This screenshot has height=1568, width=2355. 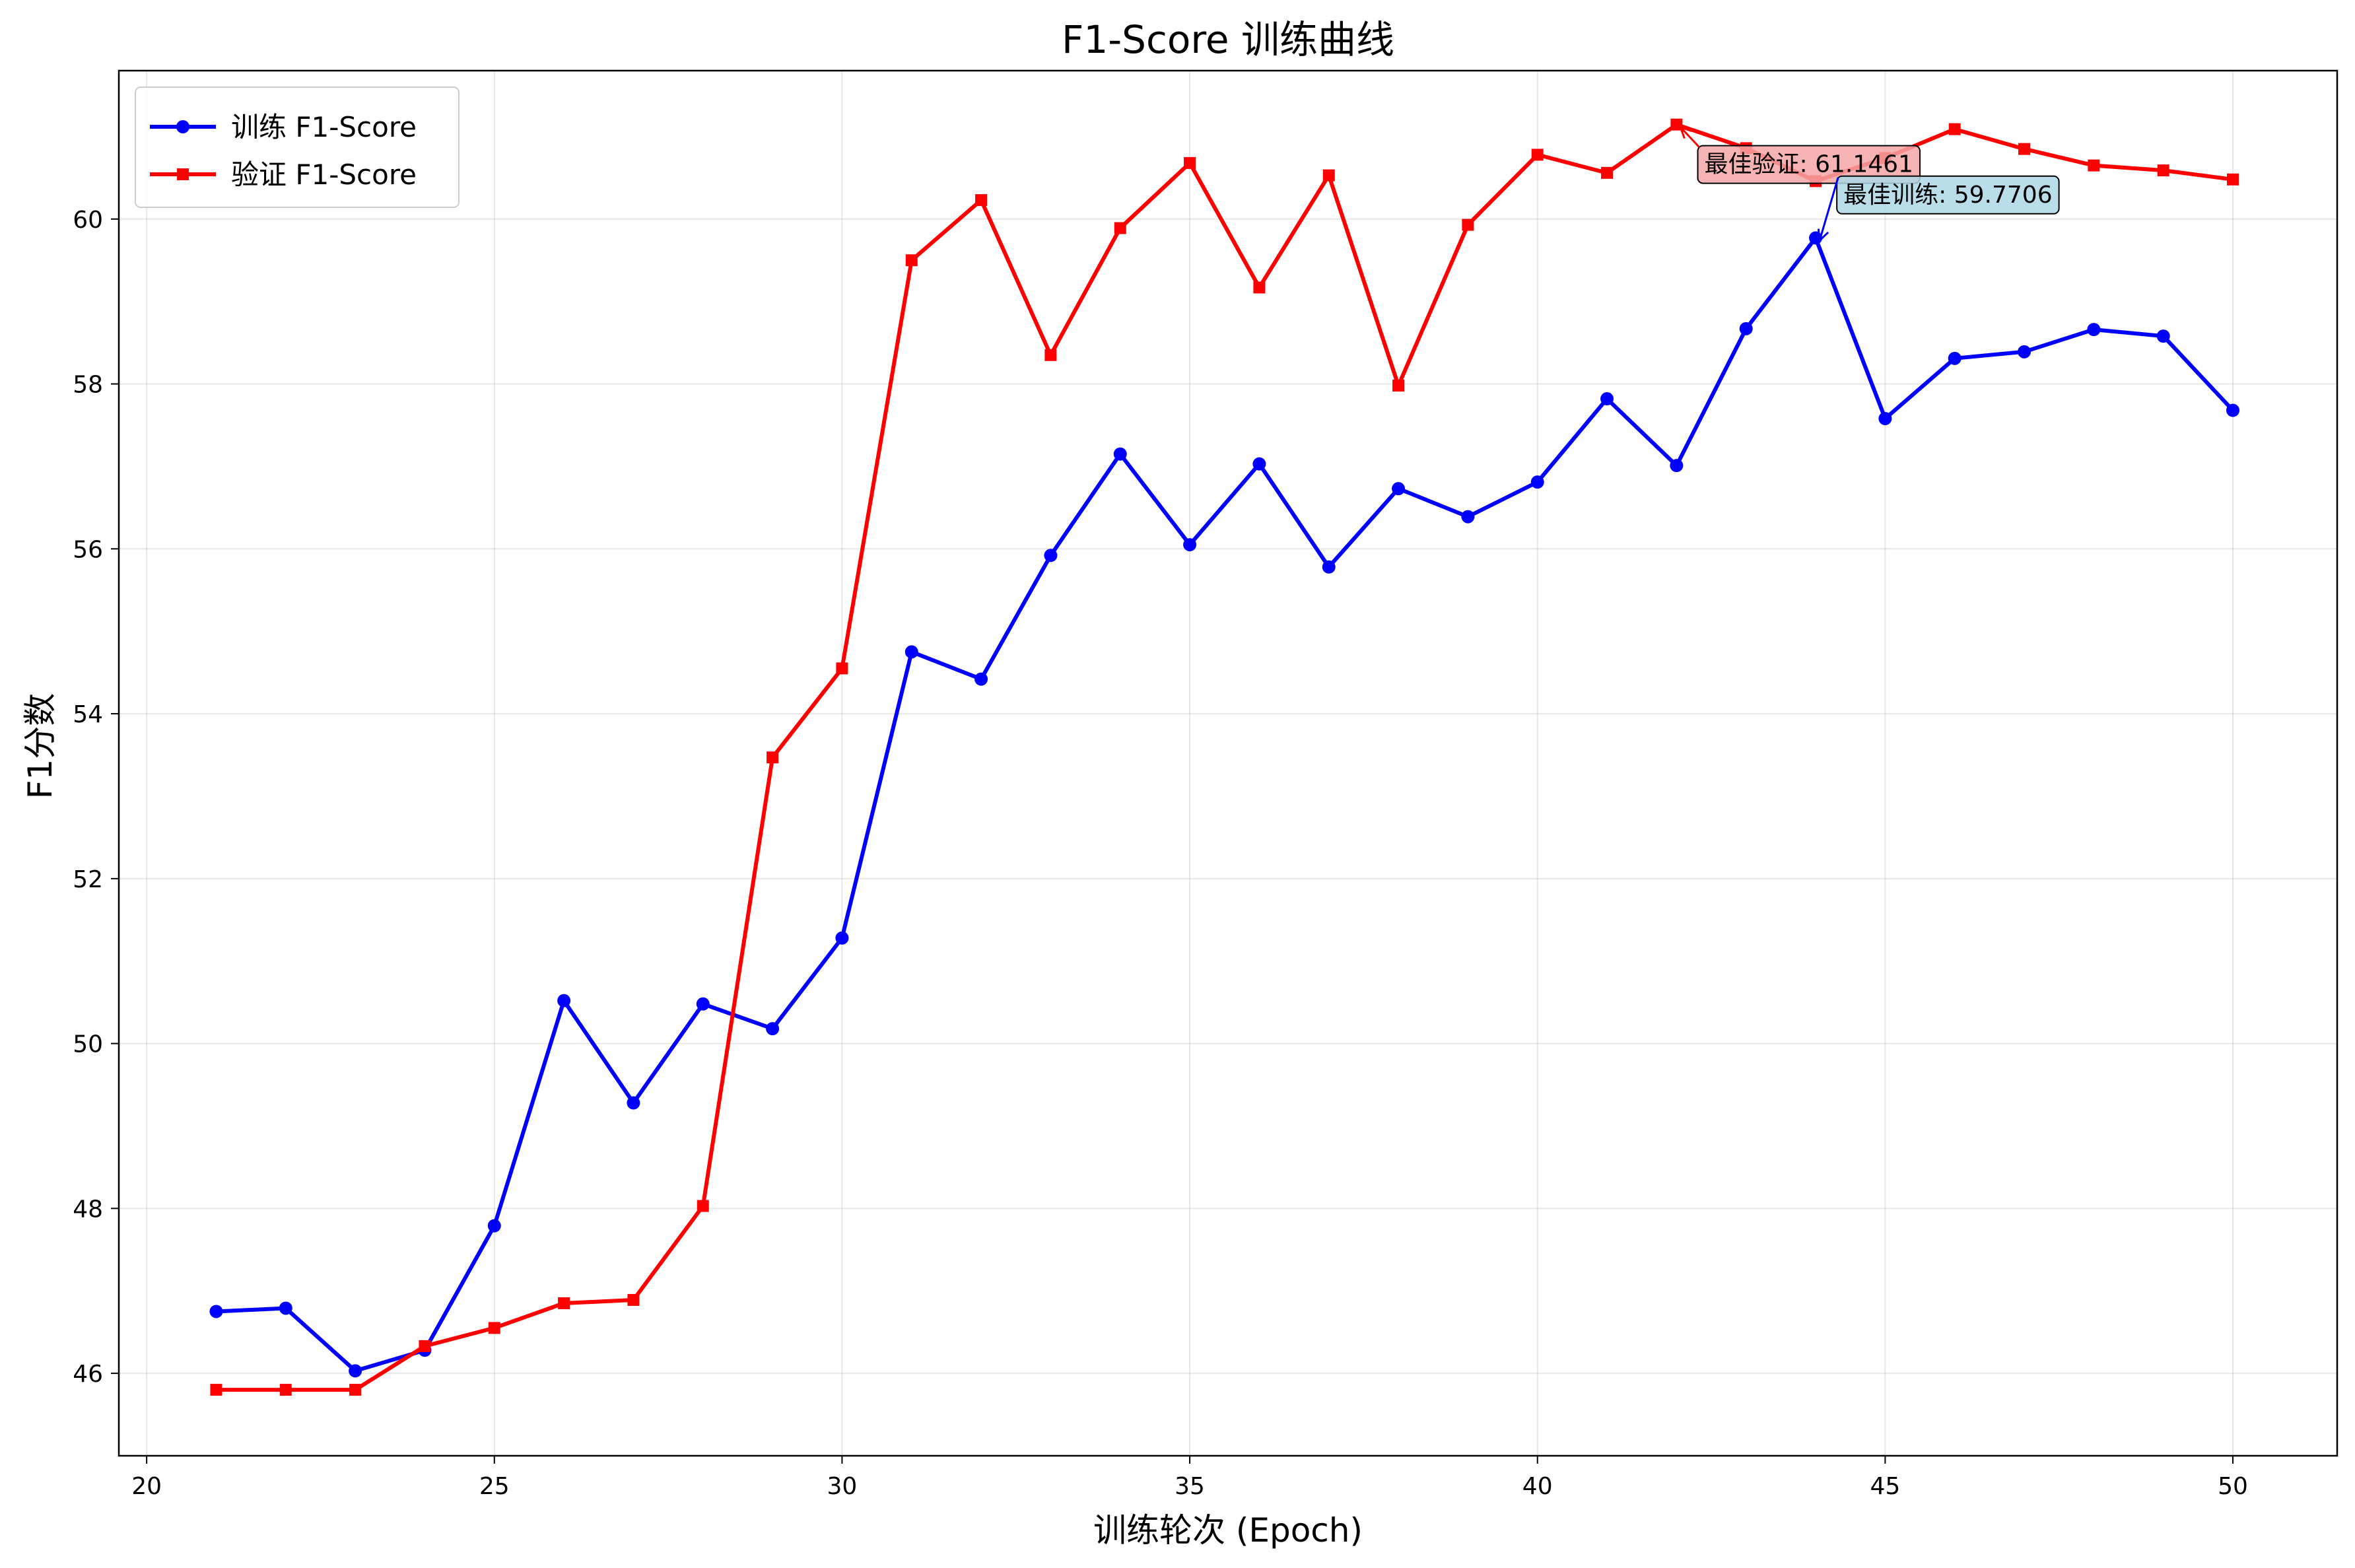 I want to click on x-tick-label: 45, so click(x=1885, y=1486).